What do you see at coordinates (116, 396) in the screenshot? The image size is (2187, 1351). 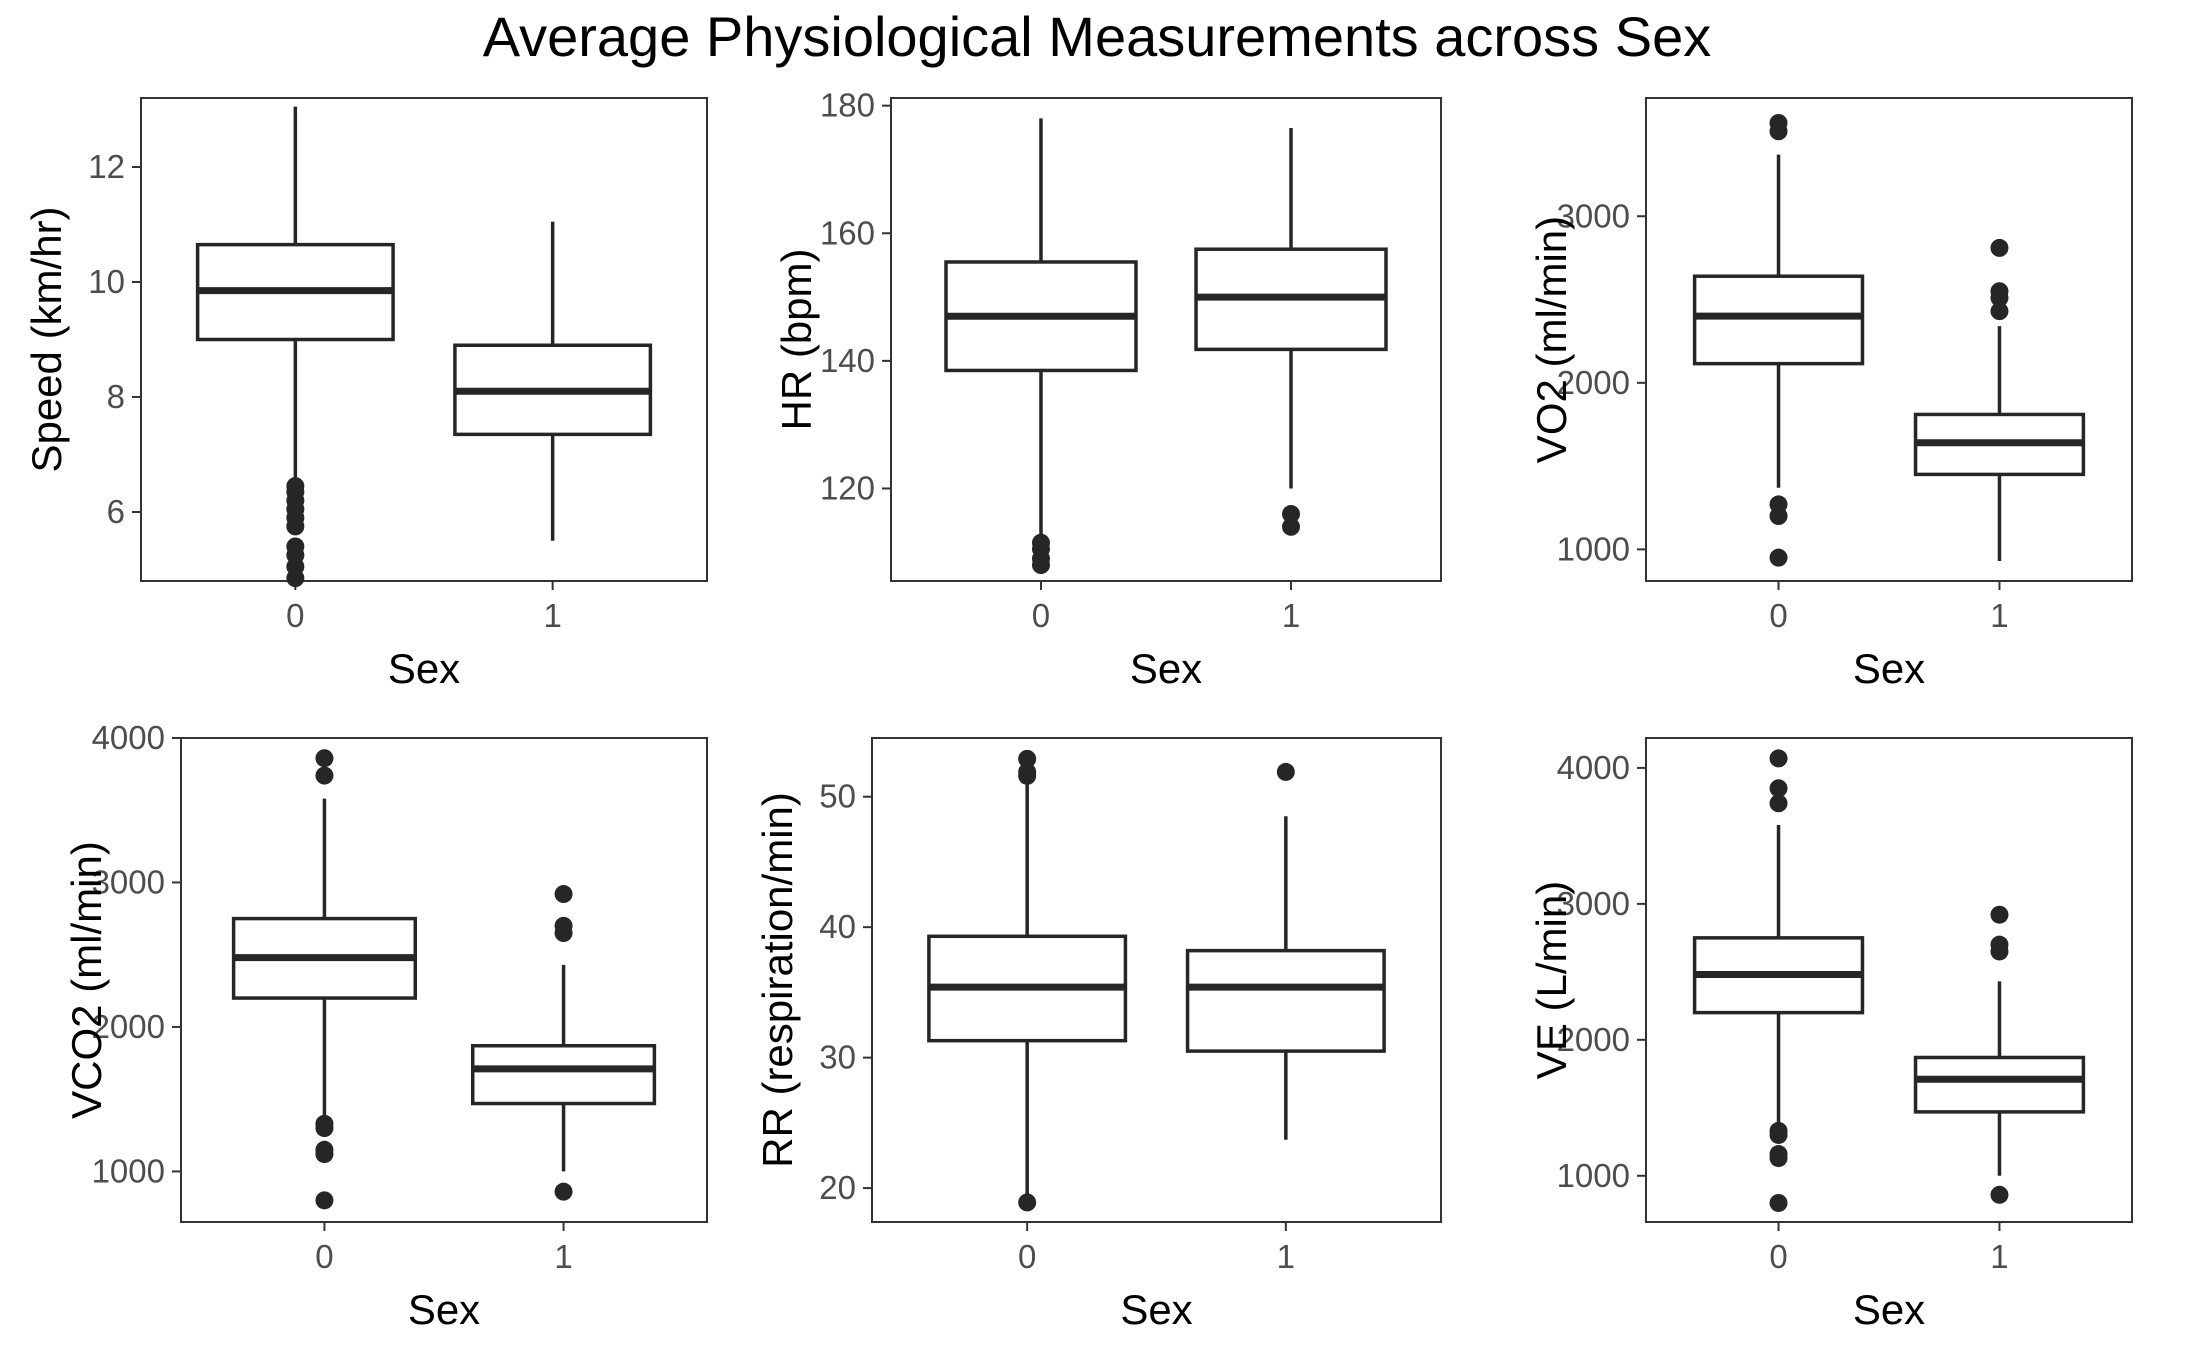 I see `y-tick-label: 8` at bounding box center [116, 396].